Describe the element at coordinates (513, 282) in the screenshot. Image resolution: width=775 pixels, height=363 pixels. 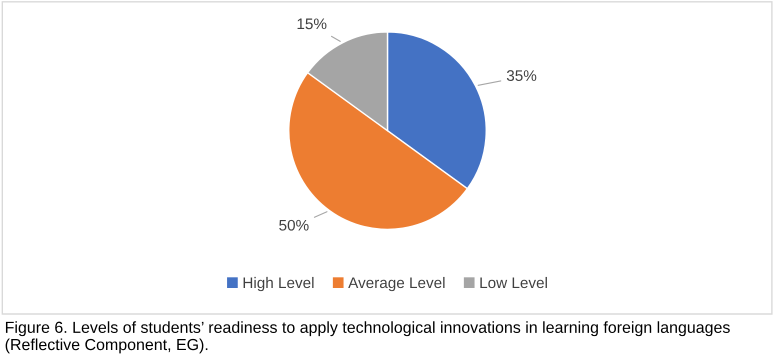
I see `legend-label: Low Level` at that location.